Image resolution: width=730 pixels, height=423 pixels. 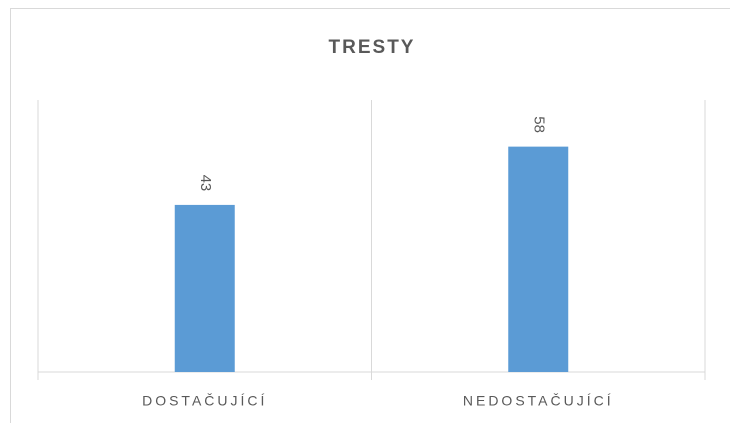 I want to click on data-label: 43, so click(x=205, y=183).